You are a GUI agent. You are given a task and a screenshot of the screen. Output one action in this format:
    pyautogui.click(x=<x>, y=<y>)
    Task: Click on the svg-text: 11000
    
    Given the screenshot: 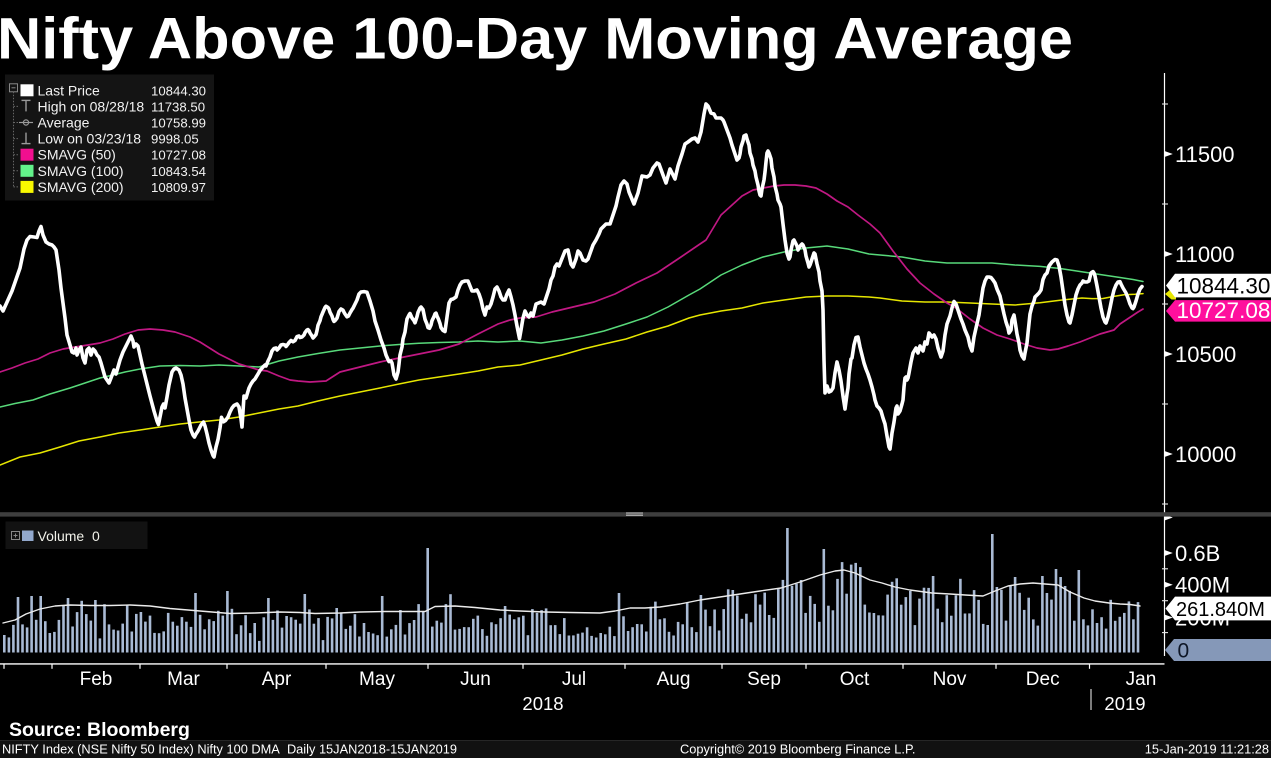 What is the action you would take?
    pyautogui.click(x=1205, y=254)
    